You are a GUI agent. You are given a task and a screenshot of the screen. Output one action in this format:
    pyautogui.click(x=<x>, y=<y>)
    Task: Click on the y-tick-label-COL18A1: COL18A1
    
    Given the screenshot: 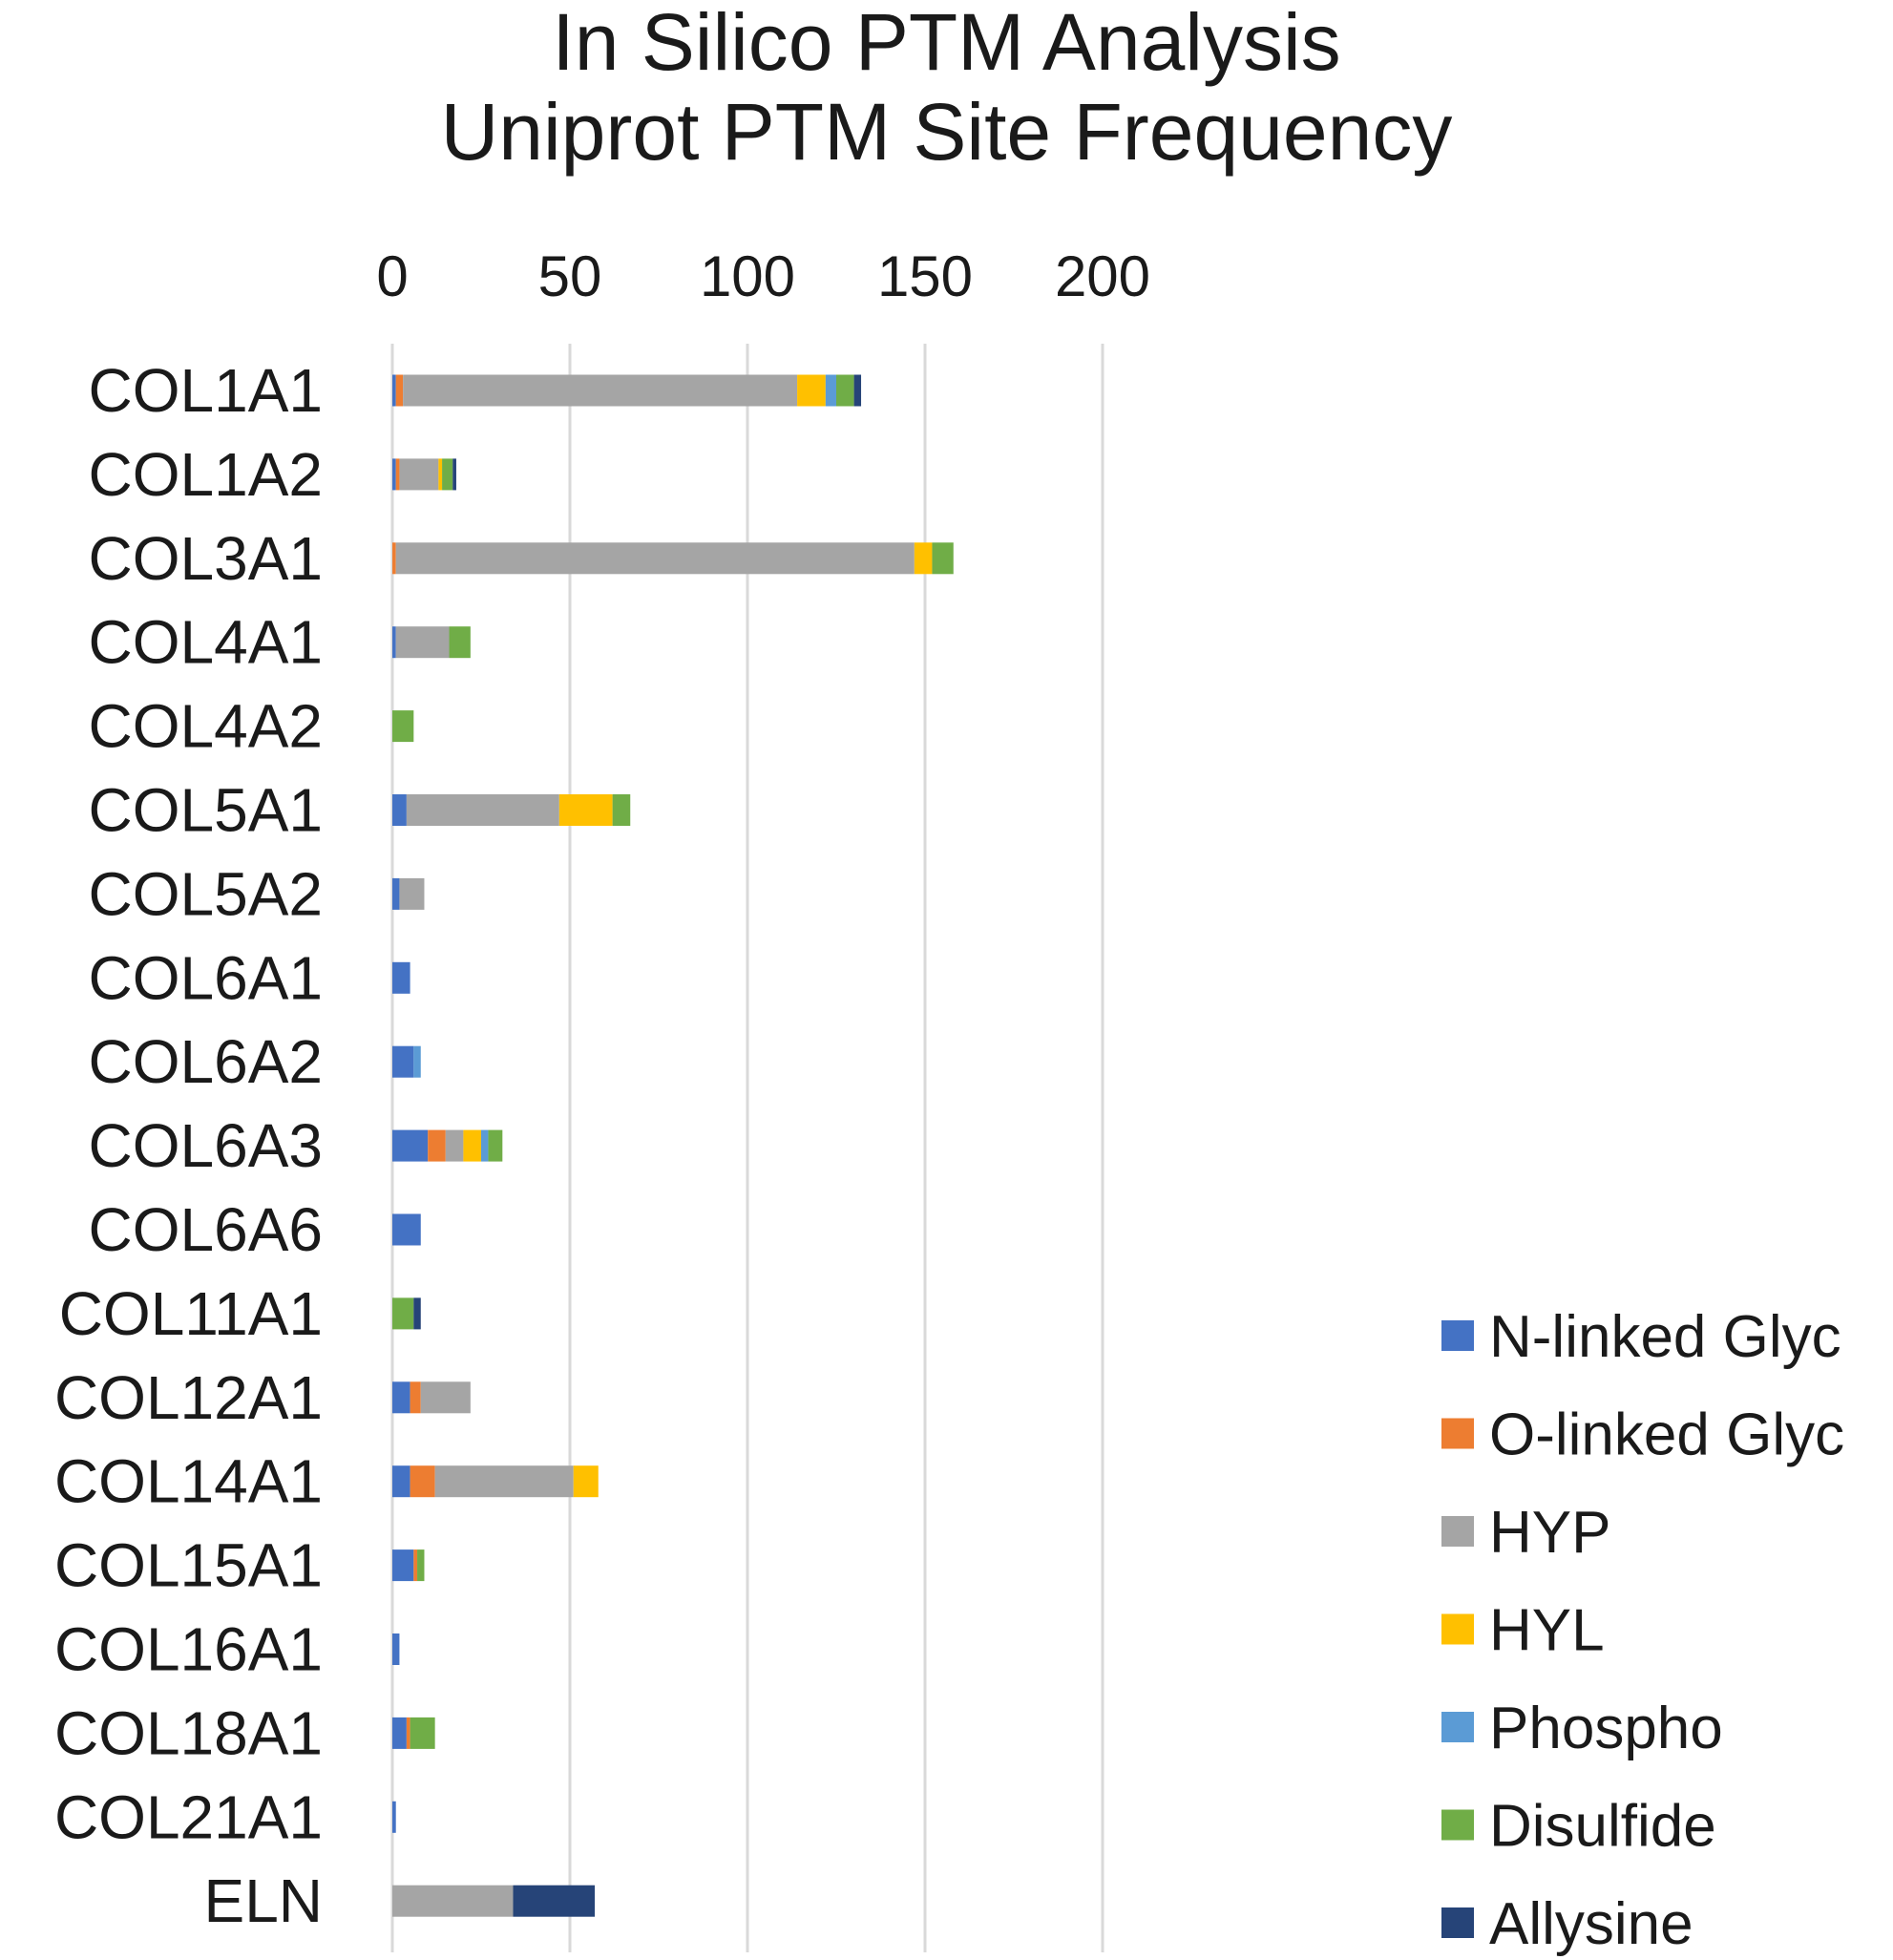 What is the action you would take?
    pyautogui.click(x=188, y=1732)
    